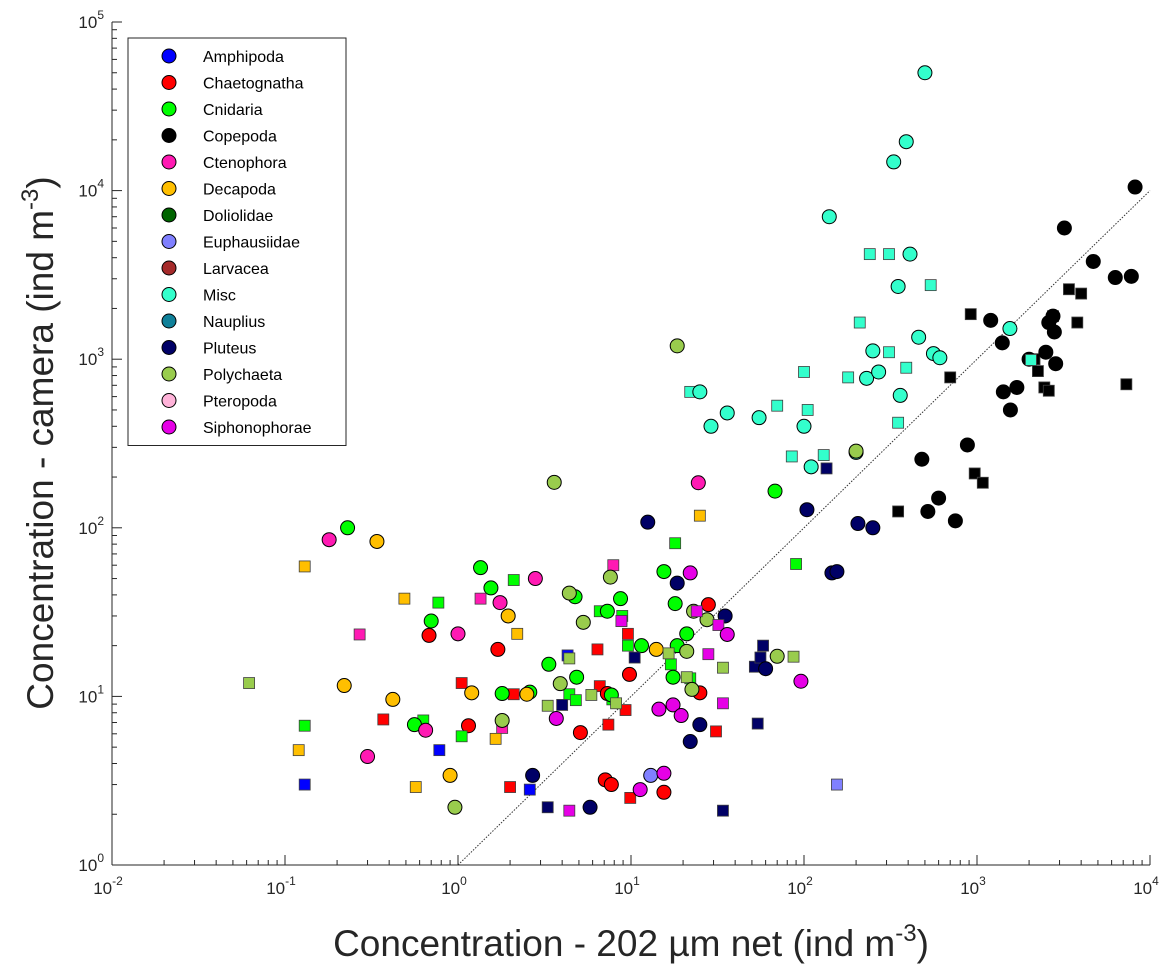 The image size is (1174, 971). What do you see at coordinates (169, 82) in the screenshot?
I see `legend-marker-chaetognatha` at bounding box center [169, 82].